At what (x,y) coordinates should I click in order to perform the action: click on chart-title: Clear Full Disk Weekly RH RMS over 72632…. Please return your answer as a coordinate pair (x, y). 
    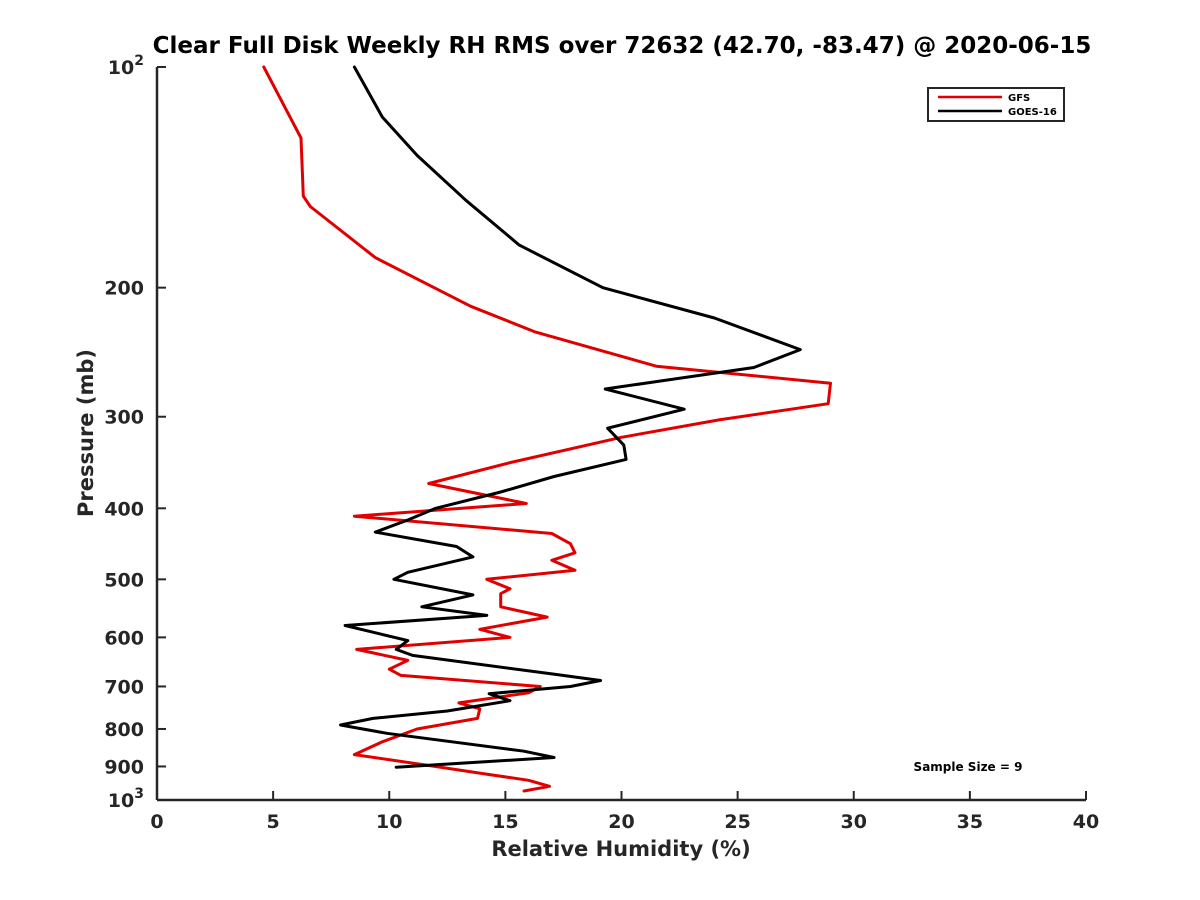
    Looking at the image, I should click on (622, 46).